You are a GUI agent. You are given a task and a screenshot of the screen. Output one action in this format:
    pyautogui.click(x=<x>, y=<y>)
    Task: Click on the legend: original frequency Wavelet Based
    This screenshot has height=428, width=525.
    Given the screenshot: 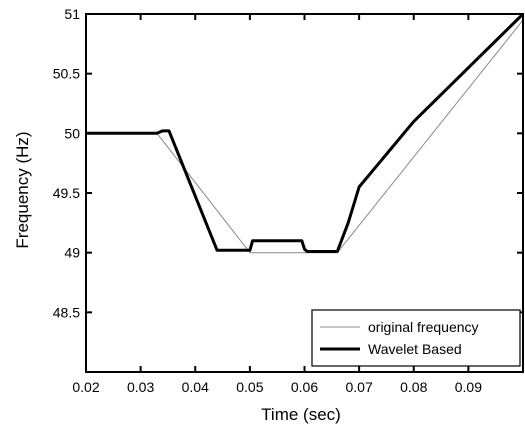 What is the action you would take?
    pyautogui.click(x=416, y=338)
    